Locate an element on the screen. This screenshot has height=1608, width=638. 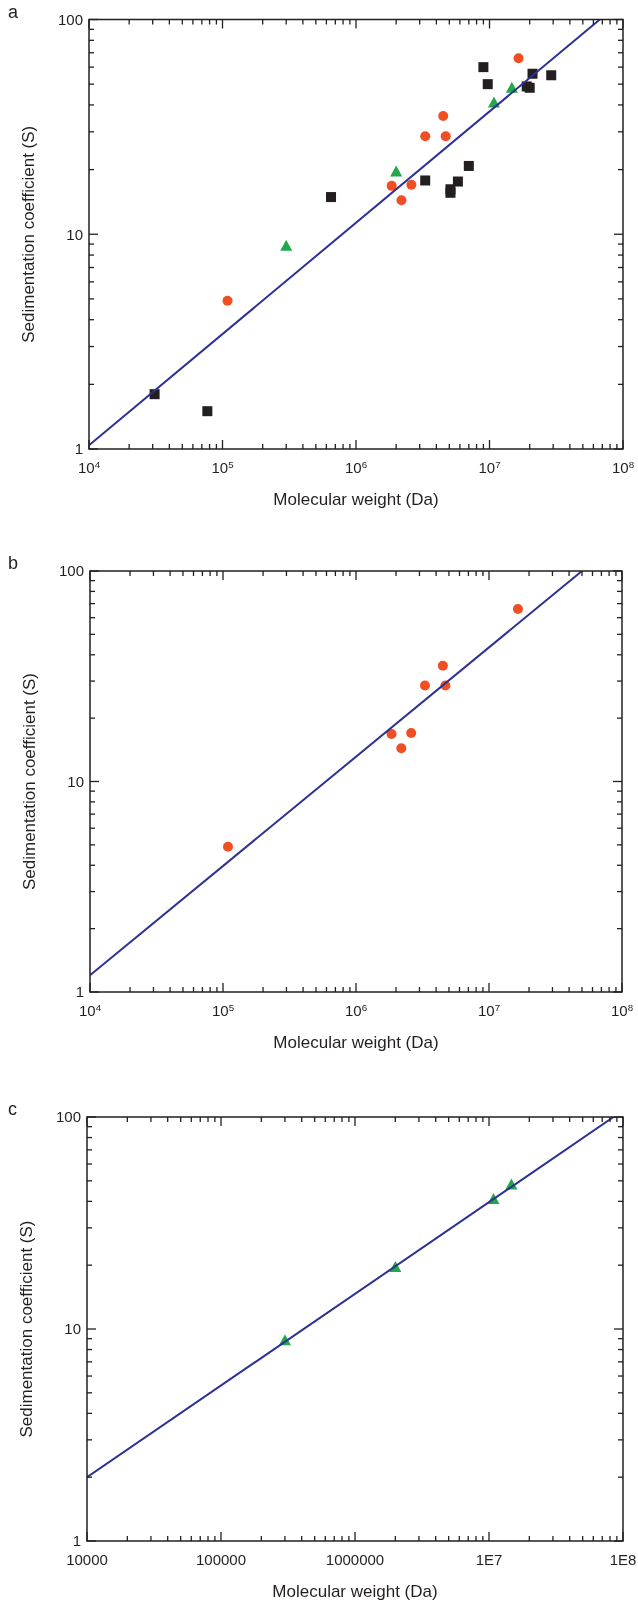
text: a is located at coordinates (13, 11).